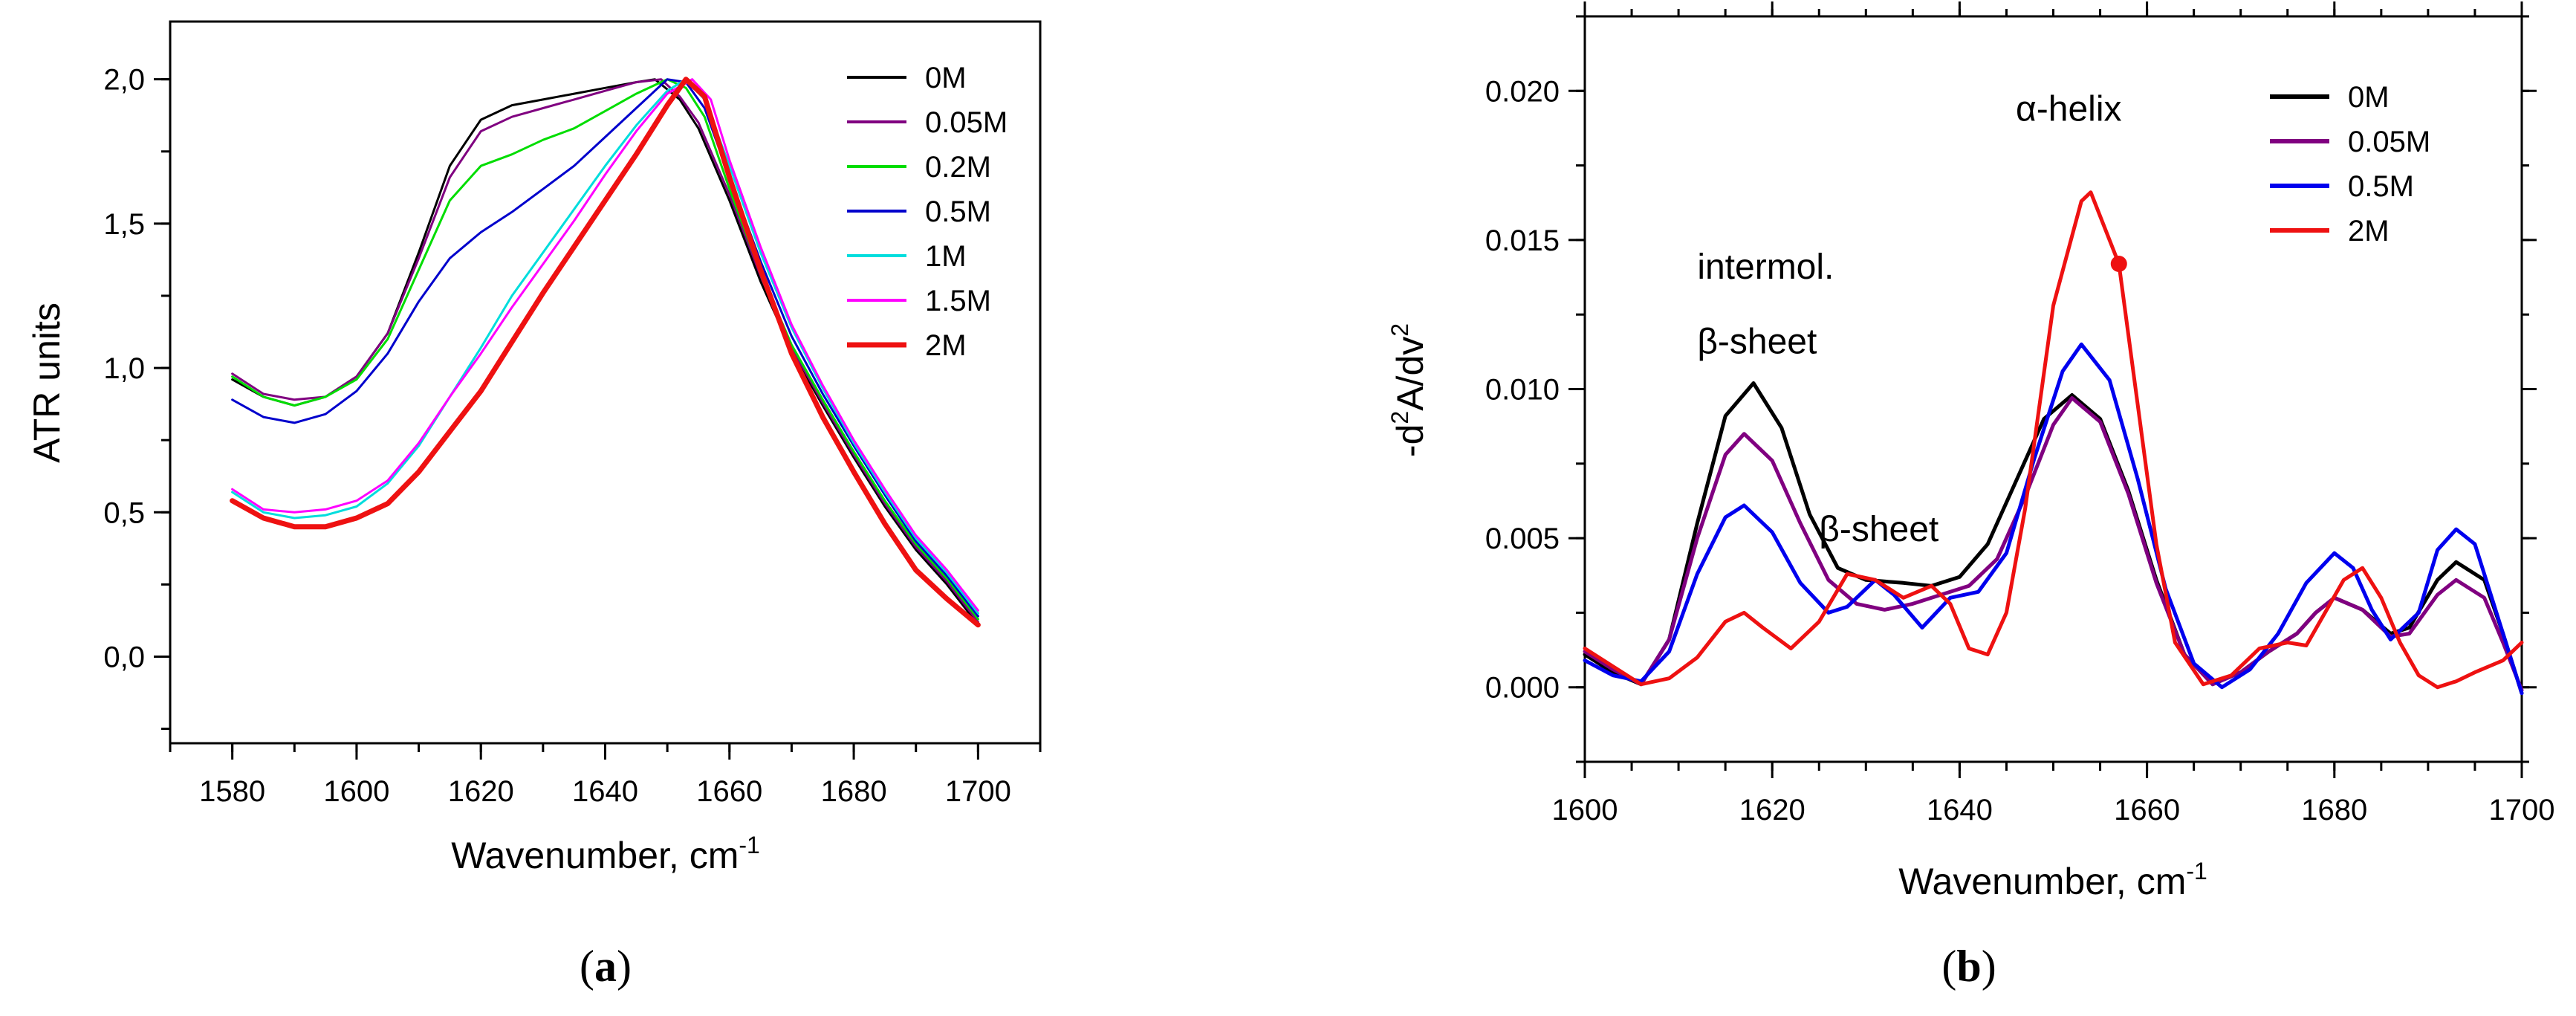 Image resolution: width=2576 pixels, height=1016 pixels. What do you see at coordinates (958, 301) in the screenshot?
I see `legend-label: 1.5M` at bounding box center [958, 301].